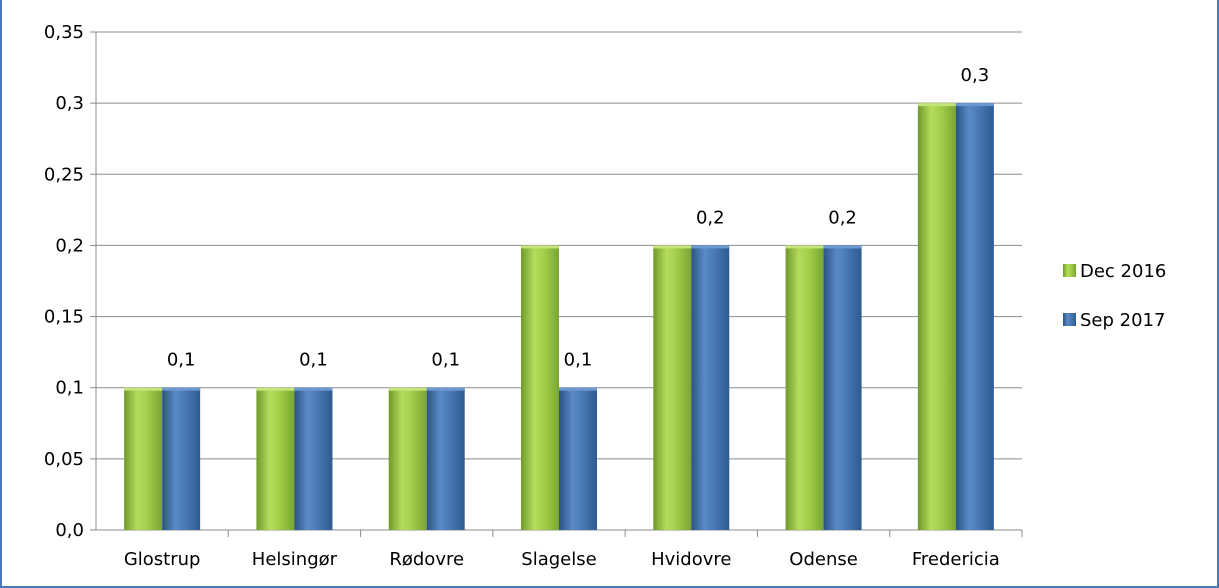 The width and height of the screenshot is (1219, 588). What do you see at coordinates (69, 530) in the screenshot?
I see `y-tick-label: 0,0` at bounding box center [69, 530].